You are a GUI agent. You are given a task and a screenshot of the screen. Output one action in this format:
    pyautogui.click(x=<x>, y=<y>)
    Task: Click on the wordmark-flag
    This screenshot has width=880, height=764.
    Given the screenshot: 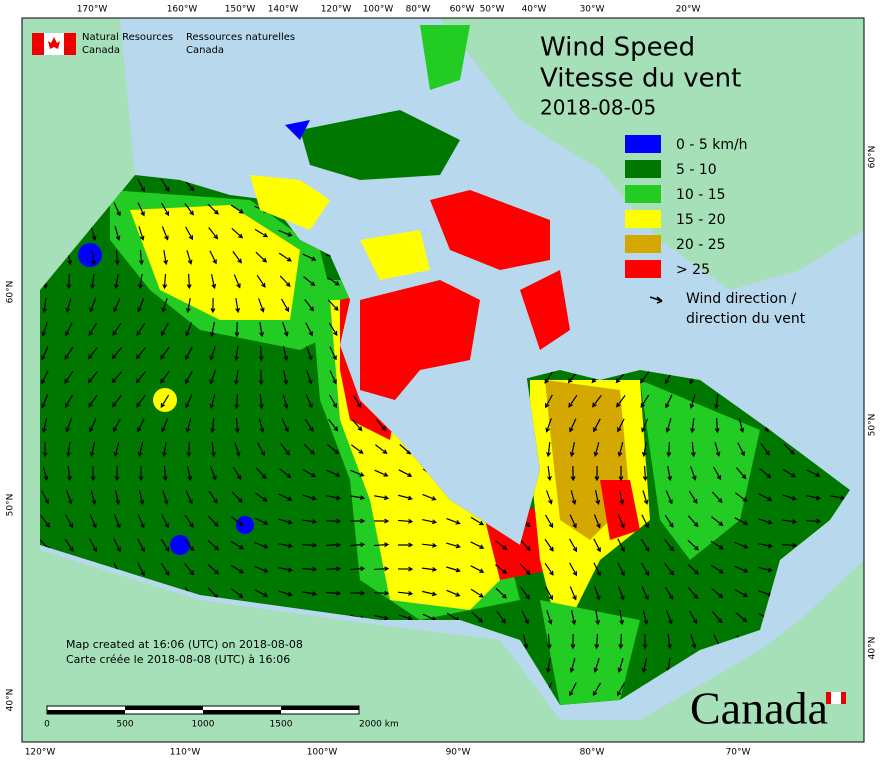 What is the action you would take?
    pyautogui.click(x=843, y=698)
    